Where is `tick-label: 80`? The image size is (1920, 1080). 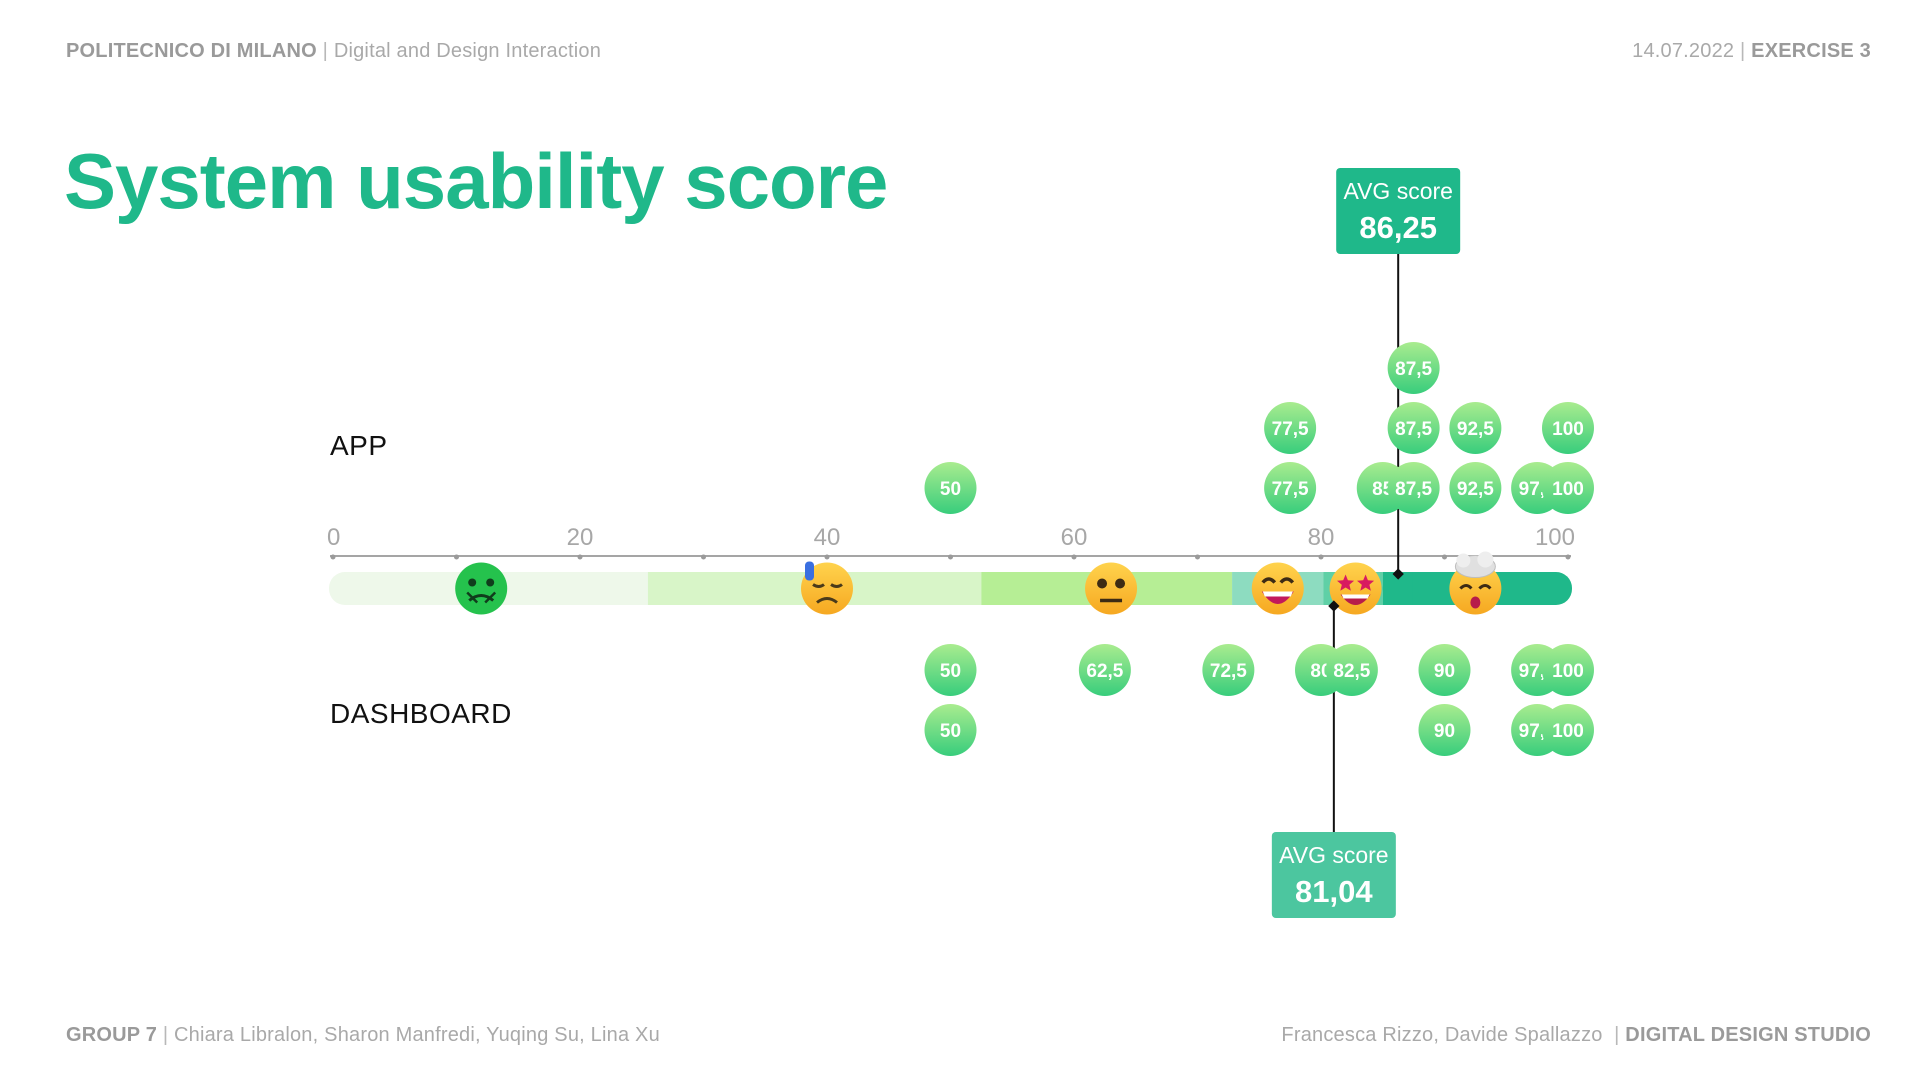
tick-label: 80 is located at coordinates (1321, 537).